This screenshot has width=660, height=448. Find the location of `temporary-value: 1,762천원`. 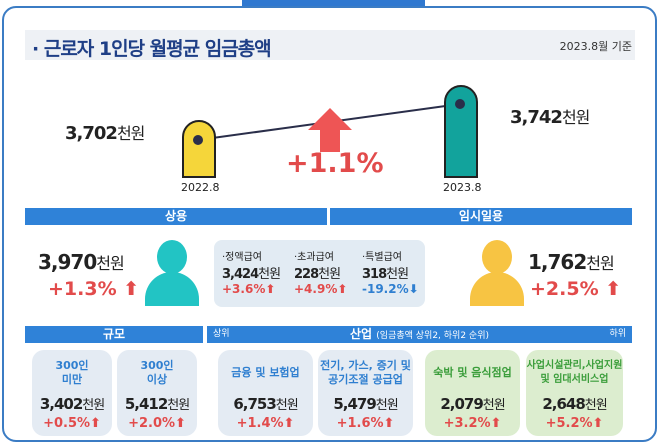

temporary-value: 1,762천원 is located at coordinates (571, 262).